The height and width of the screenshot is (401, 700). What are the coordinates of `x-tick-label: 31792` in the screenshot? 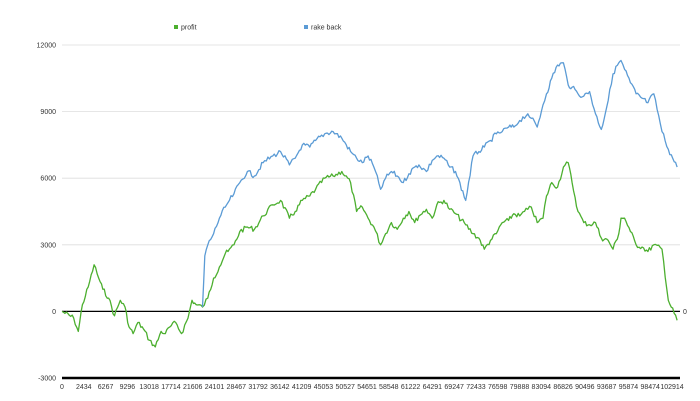 It's located at (258, 387).